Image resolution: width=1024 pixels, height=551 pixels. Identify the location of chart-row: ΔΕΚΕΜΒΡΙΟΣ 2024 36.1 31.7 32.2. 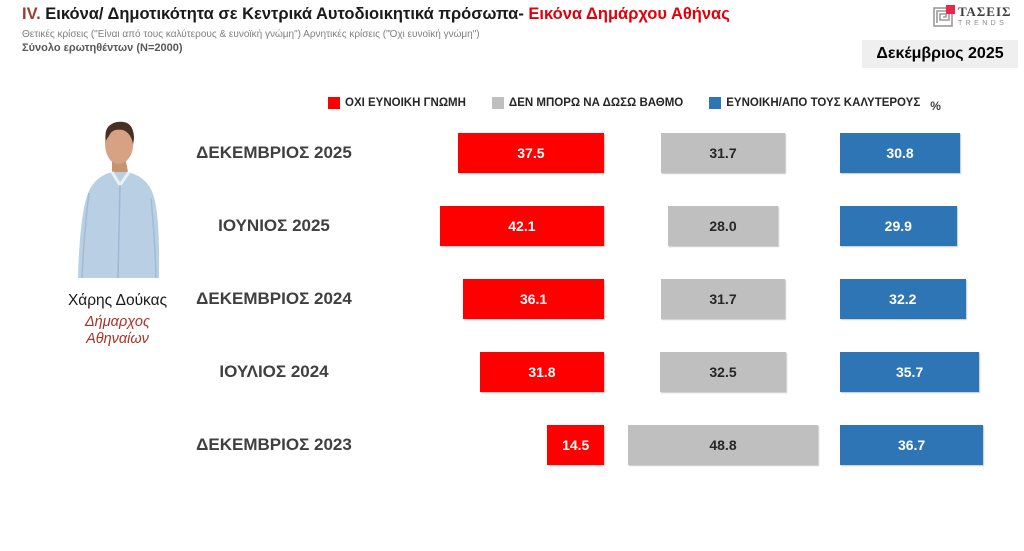
(590, 299).